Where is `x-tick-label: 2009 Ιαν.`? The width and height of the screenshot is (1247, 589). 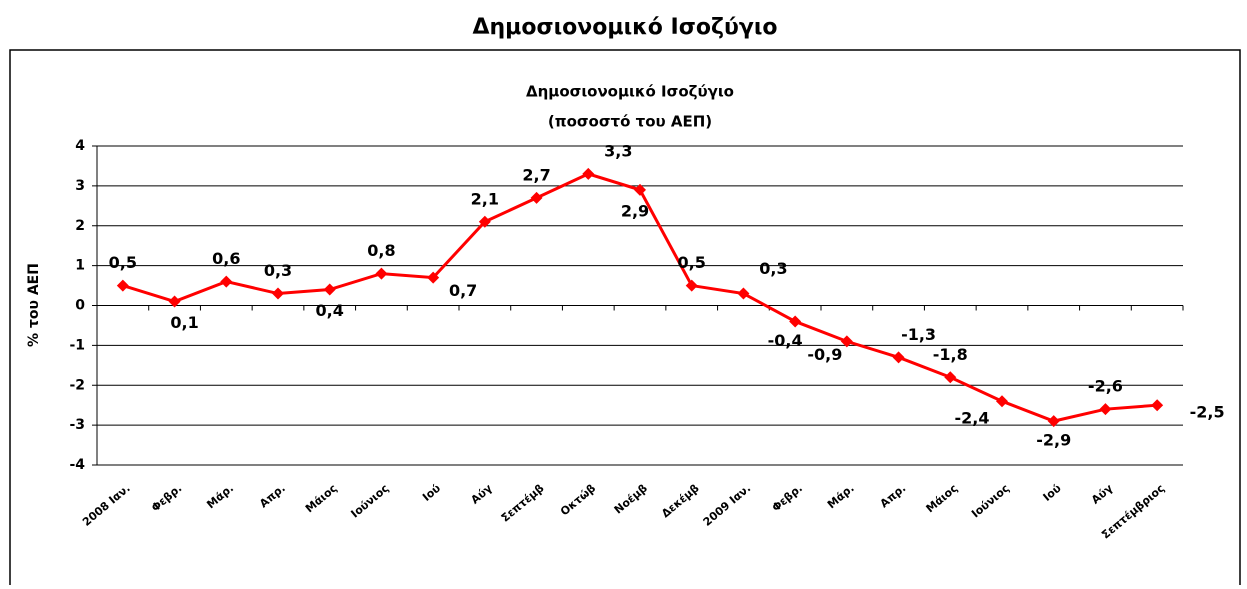 x-tick-label: 2009 Ιαν. is located at coordinates (727, 505).